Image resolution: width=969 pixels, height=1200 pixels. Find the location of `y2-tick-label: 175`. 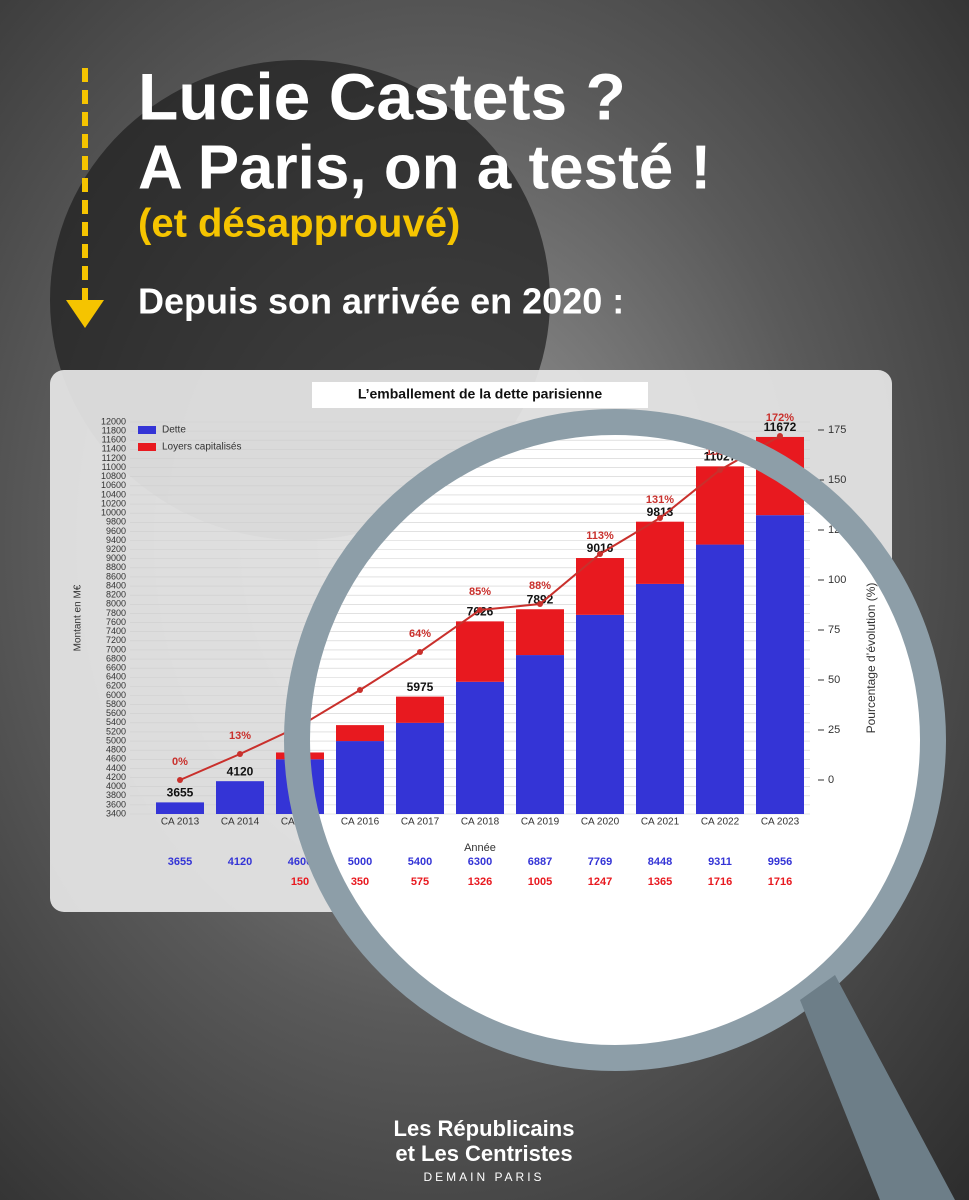

y2-tick-label: 175 is located at coordinates (837, 430).